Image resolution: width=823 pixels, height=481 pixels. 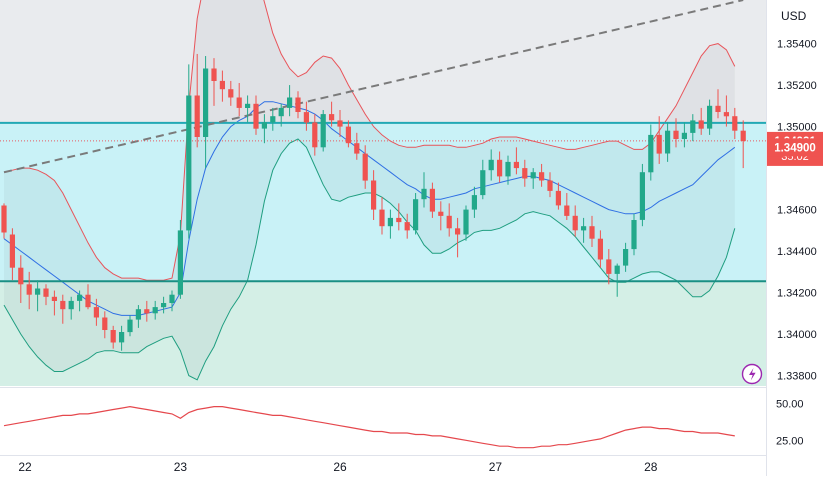 I want to click on alert-button, so click(x=752, y=374).